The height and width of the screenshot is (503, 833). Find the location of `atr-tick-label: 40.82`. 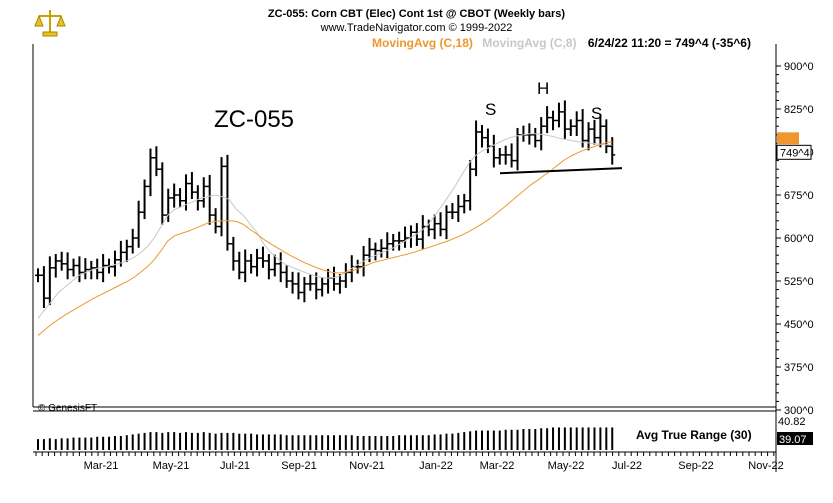

atr-tick-label: 40.82 is located at coordinates (792, 422).